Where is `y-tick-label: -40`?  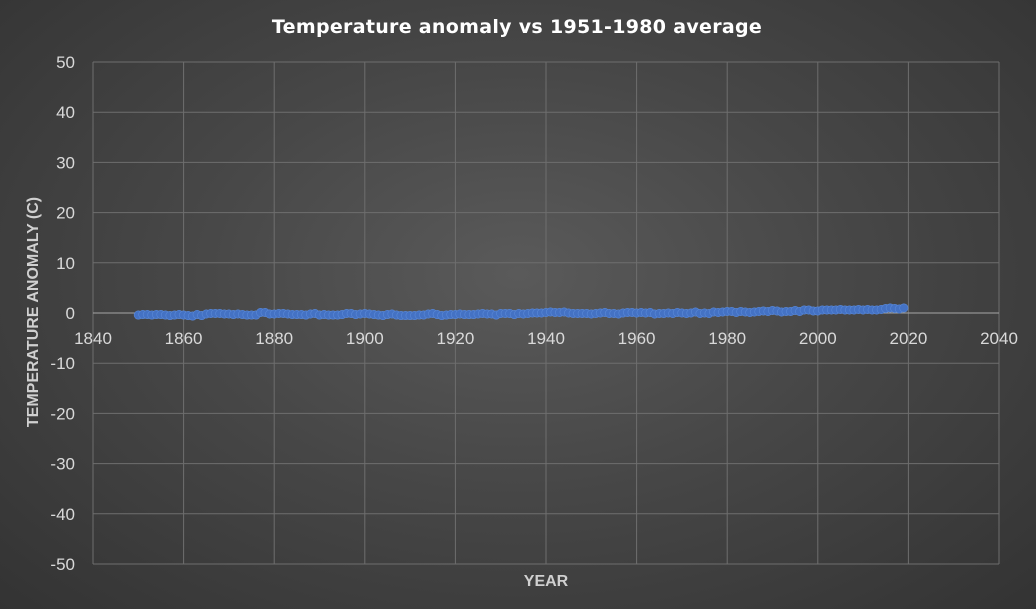 y-tick-label: -40 is located at coordinates (62, 514).